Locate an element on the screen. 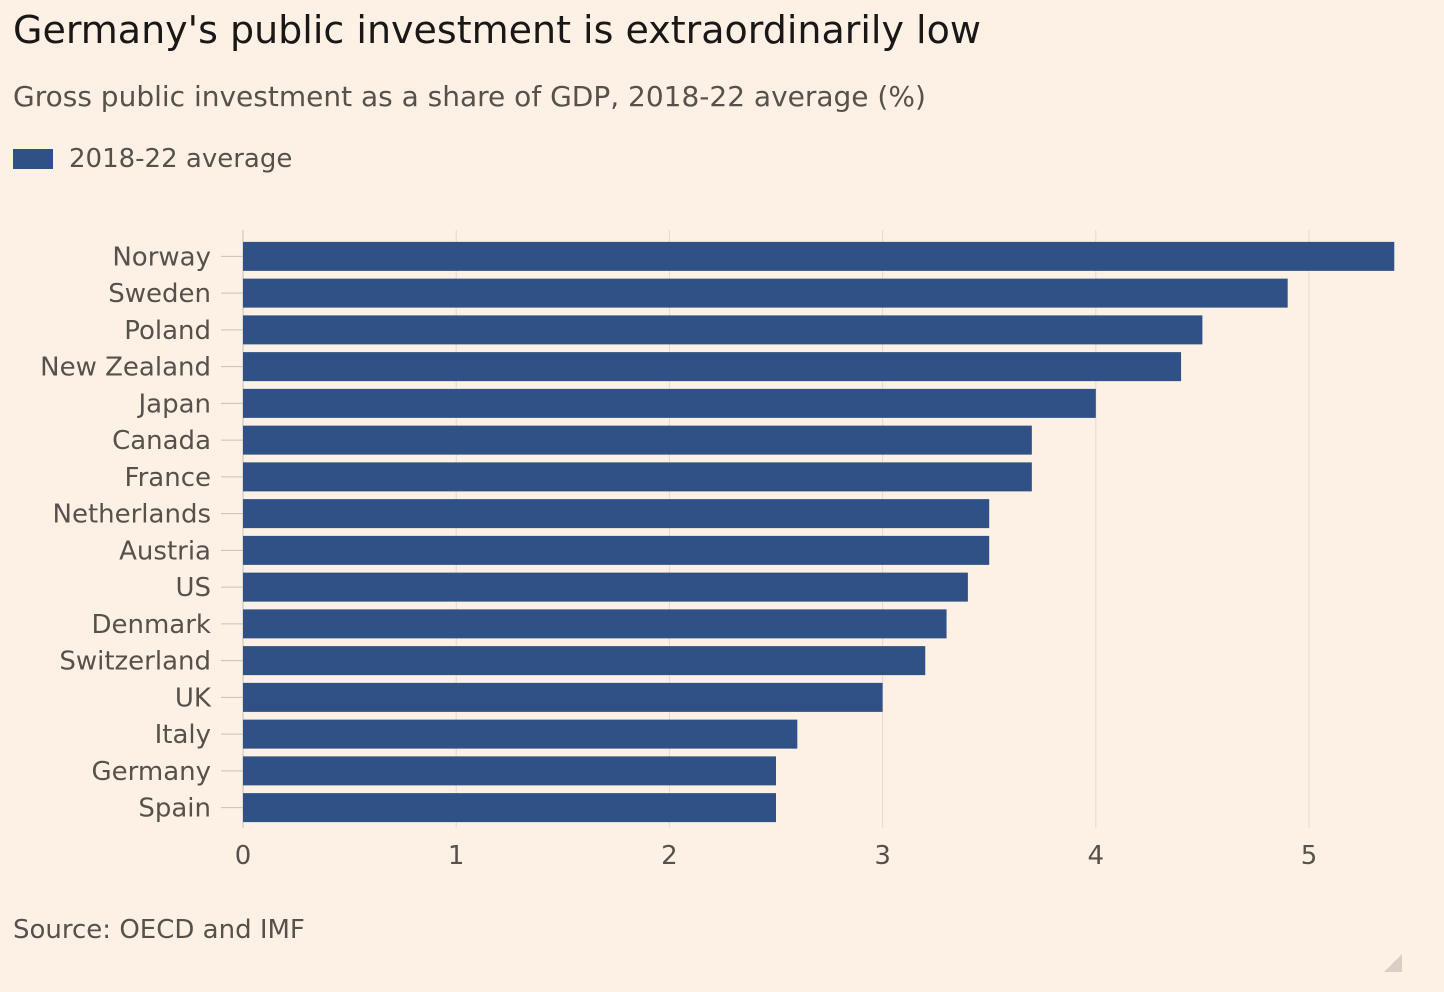  bar-netherlands is located at coordinates (616, 514).